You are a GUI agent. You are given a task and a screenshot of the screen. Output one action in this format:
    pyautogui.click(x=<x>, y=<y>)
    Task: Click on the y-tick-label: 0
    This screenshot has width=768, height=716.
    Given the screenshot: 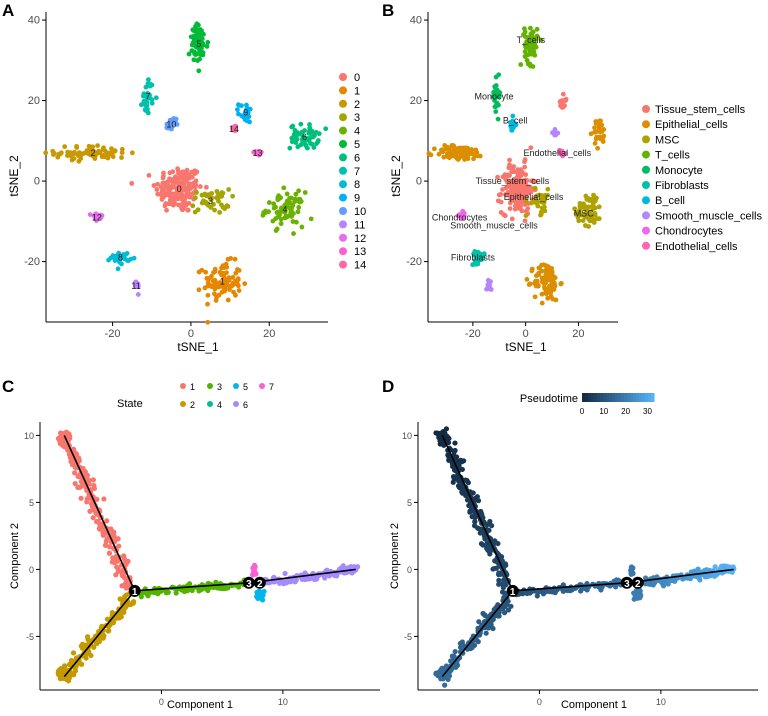 What is the action you would take?
    pyautogui.click(x=419, y=182)
    